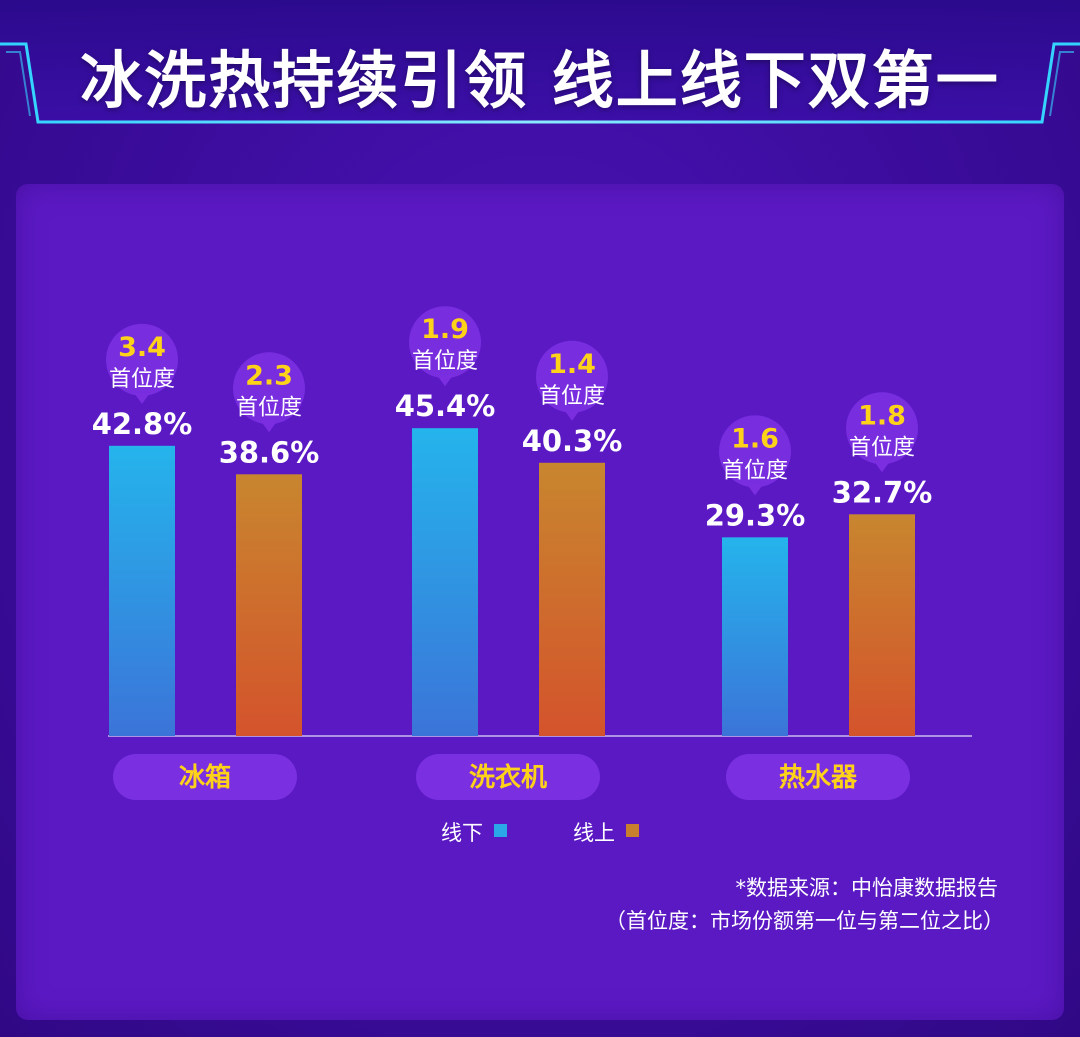  I want to click on ratio-value: 1.9, so click(445, 329).